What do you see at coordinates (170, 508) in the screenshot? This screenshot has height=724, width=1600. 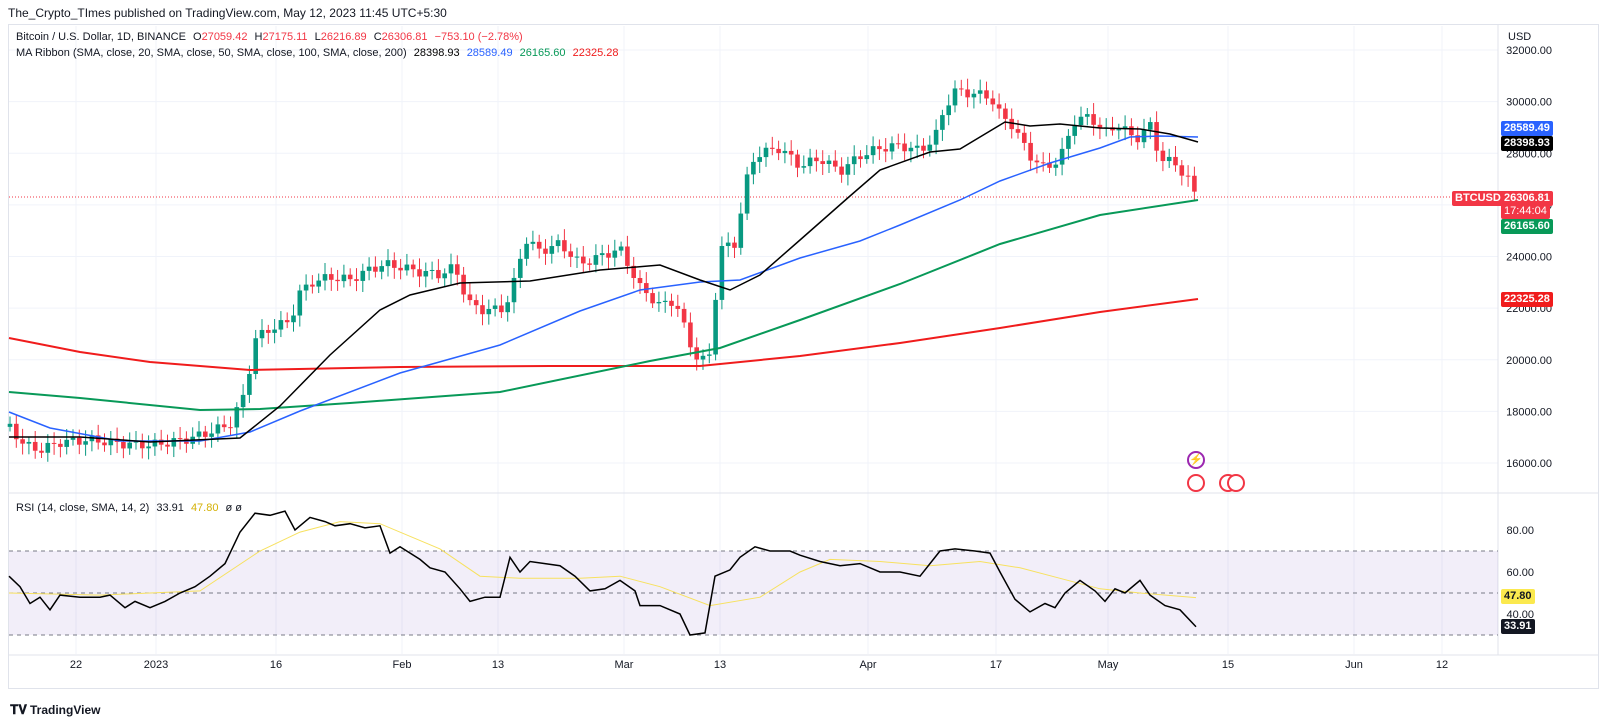 I see `rsi-value: 33.91` at bounding box center [170, 508].